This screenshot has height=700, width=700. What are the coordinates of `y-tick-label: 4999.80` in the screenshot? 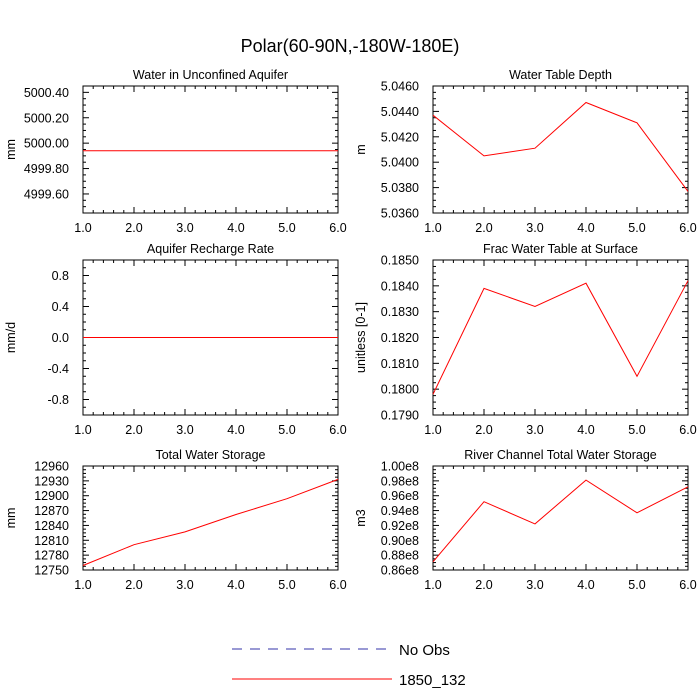 It's located at (46, 169).